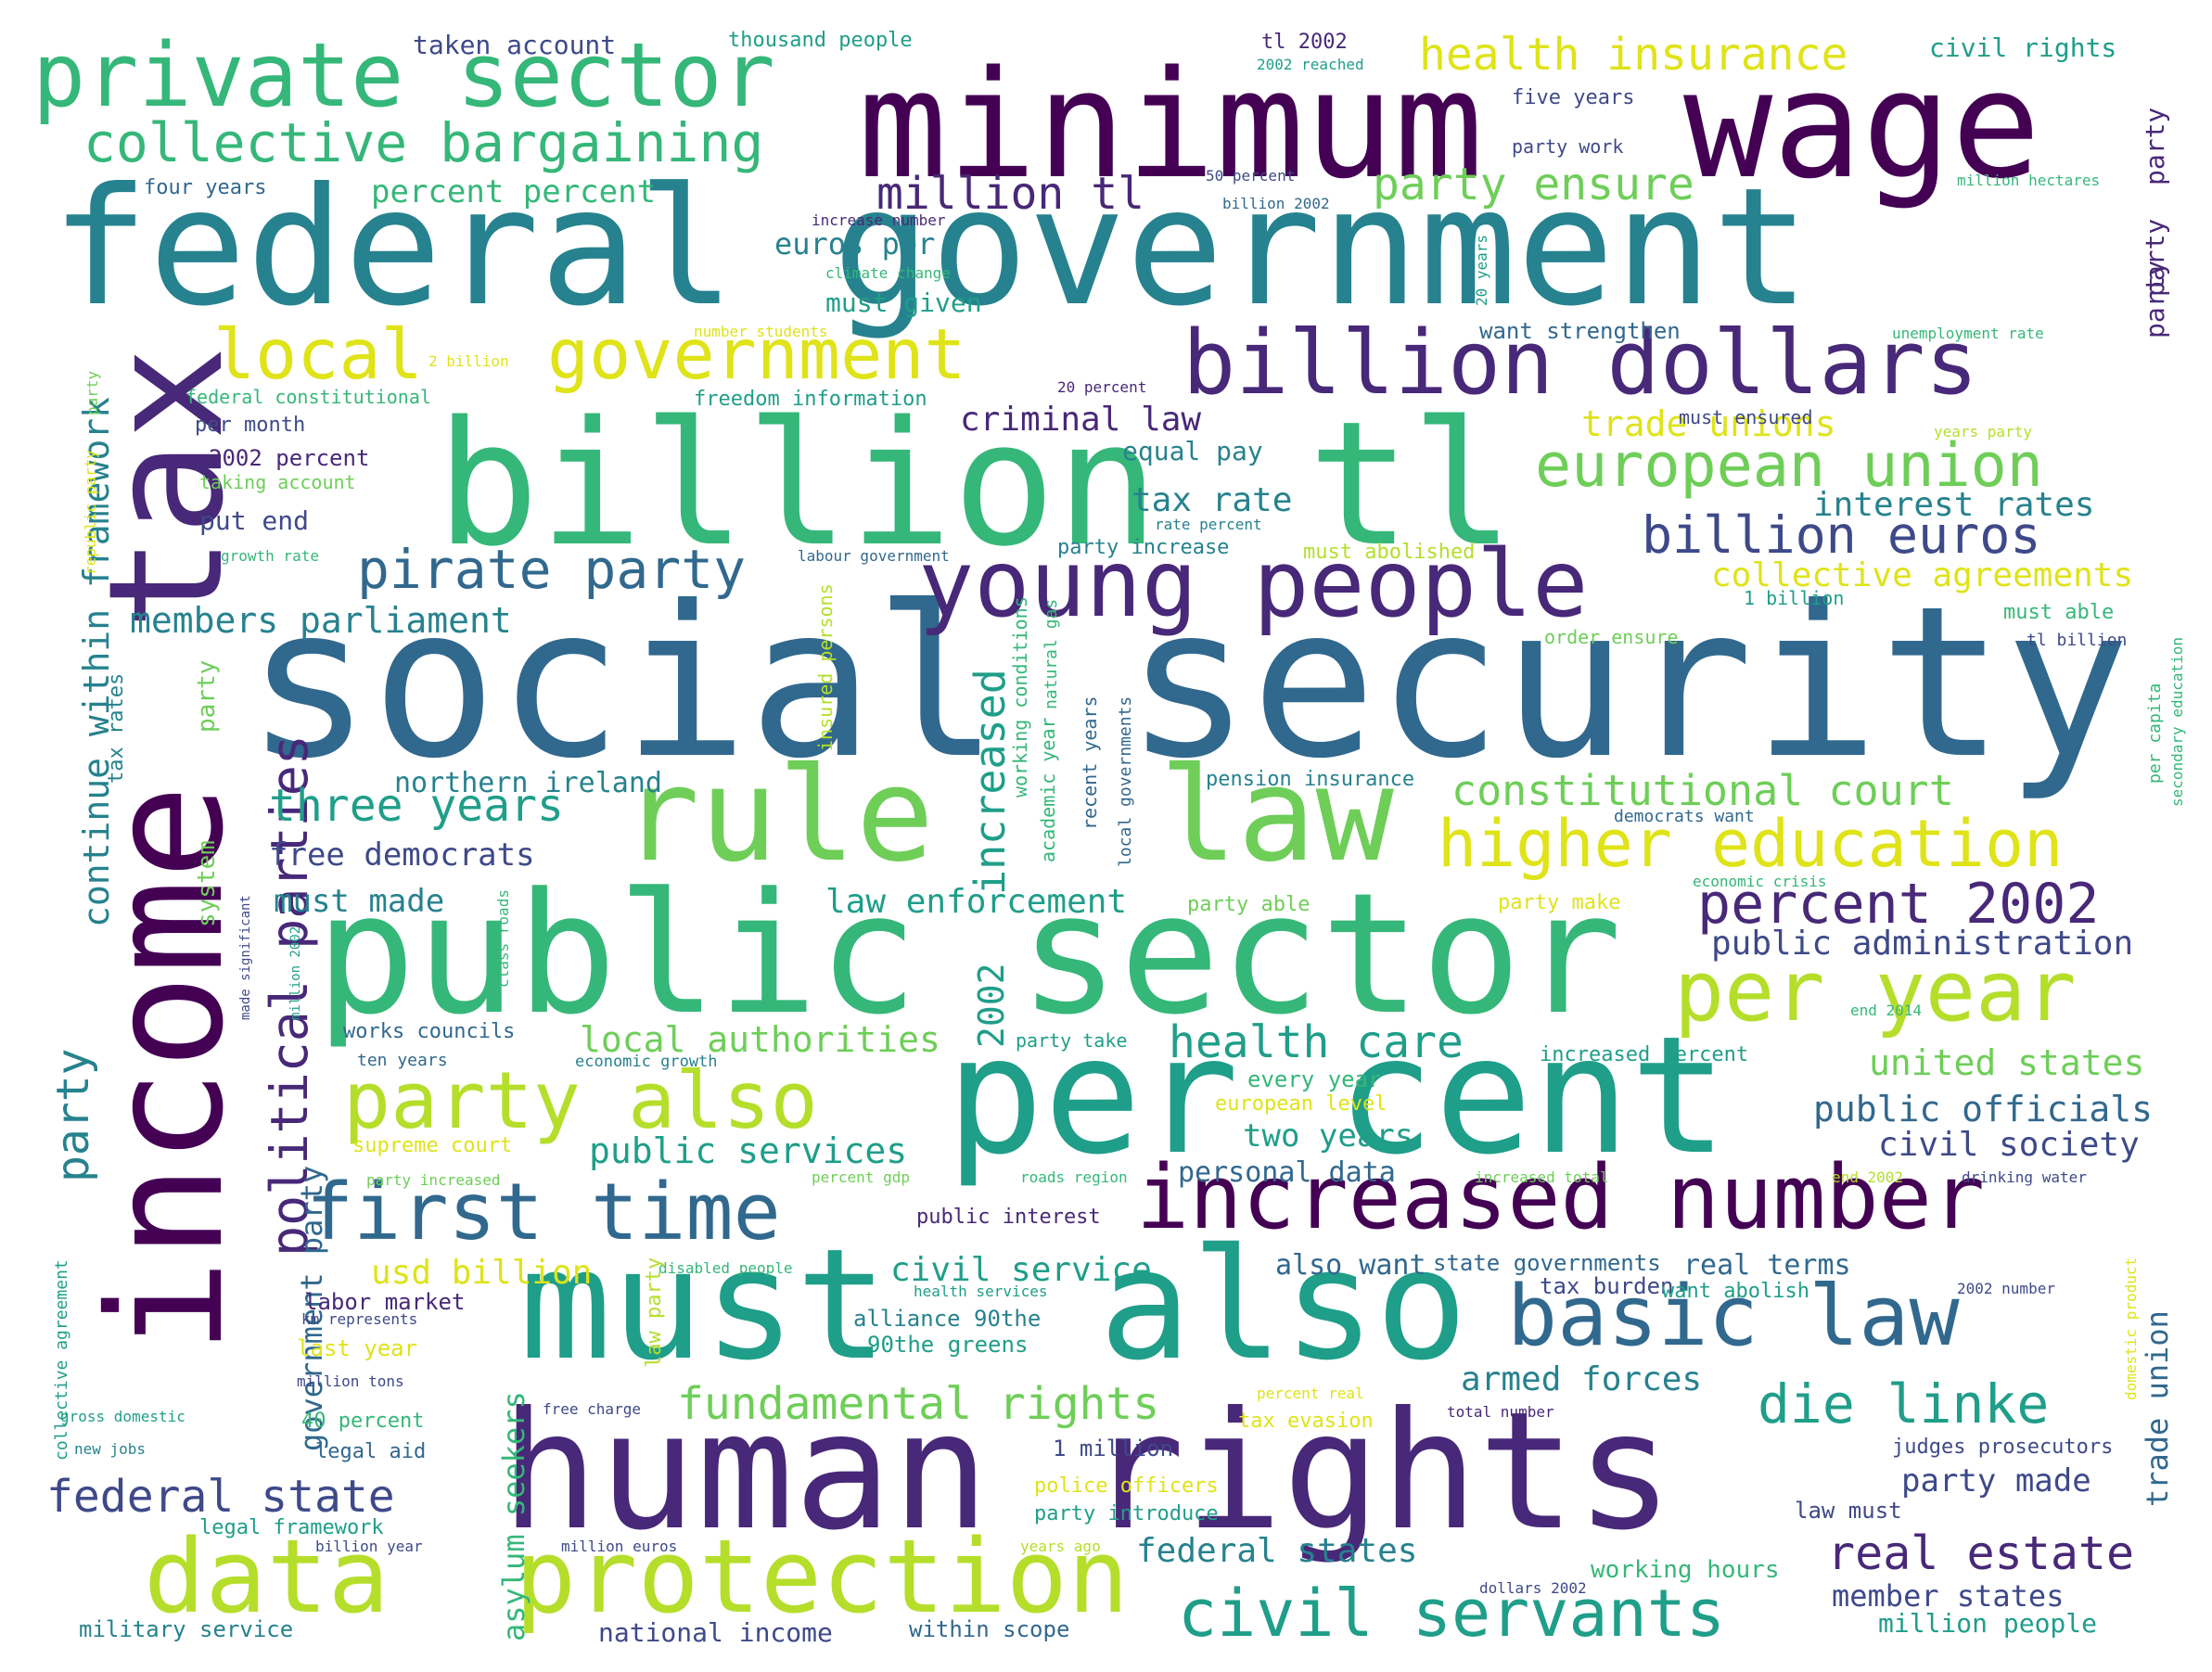 This screenshot has height=1672, width=2212. What do you see at coordinates (402, 855) in the screenshot?
I see `word: free democrats` at bounding box center [402, 855].